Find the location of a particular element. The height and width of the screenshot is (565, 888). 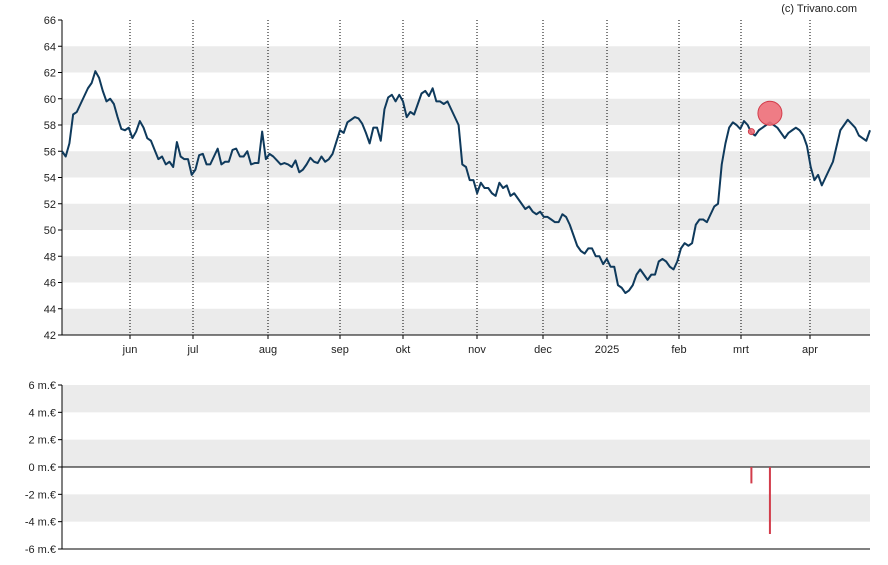

price-y-tick-label: 44 is located at coordinates (50, 310).